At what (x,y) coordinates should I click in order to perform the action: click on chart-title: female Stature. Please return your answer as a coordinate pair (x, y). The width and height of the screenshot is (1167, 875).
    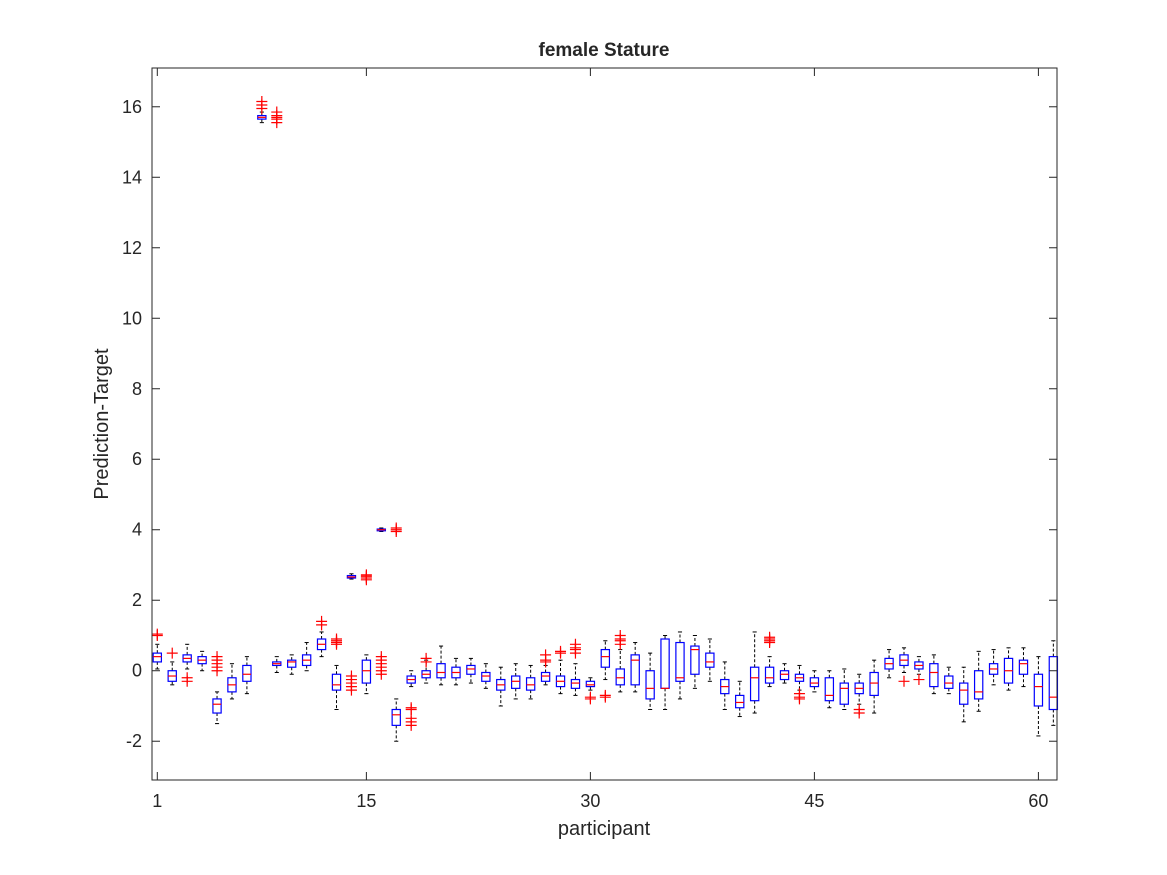
    Looking at the image, I should click on (604, 50).